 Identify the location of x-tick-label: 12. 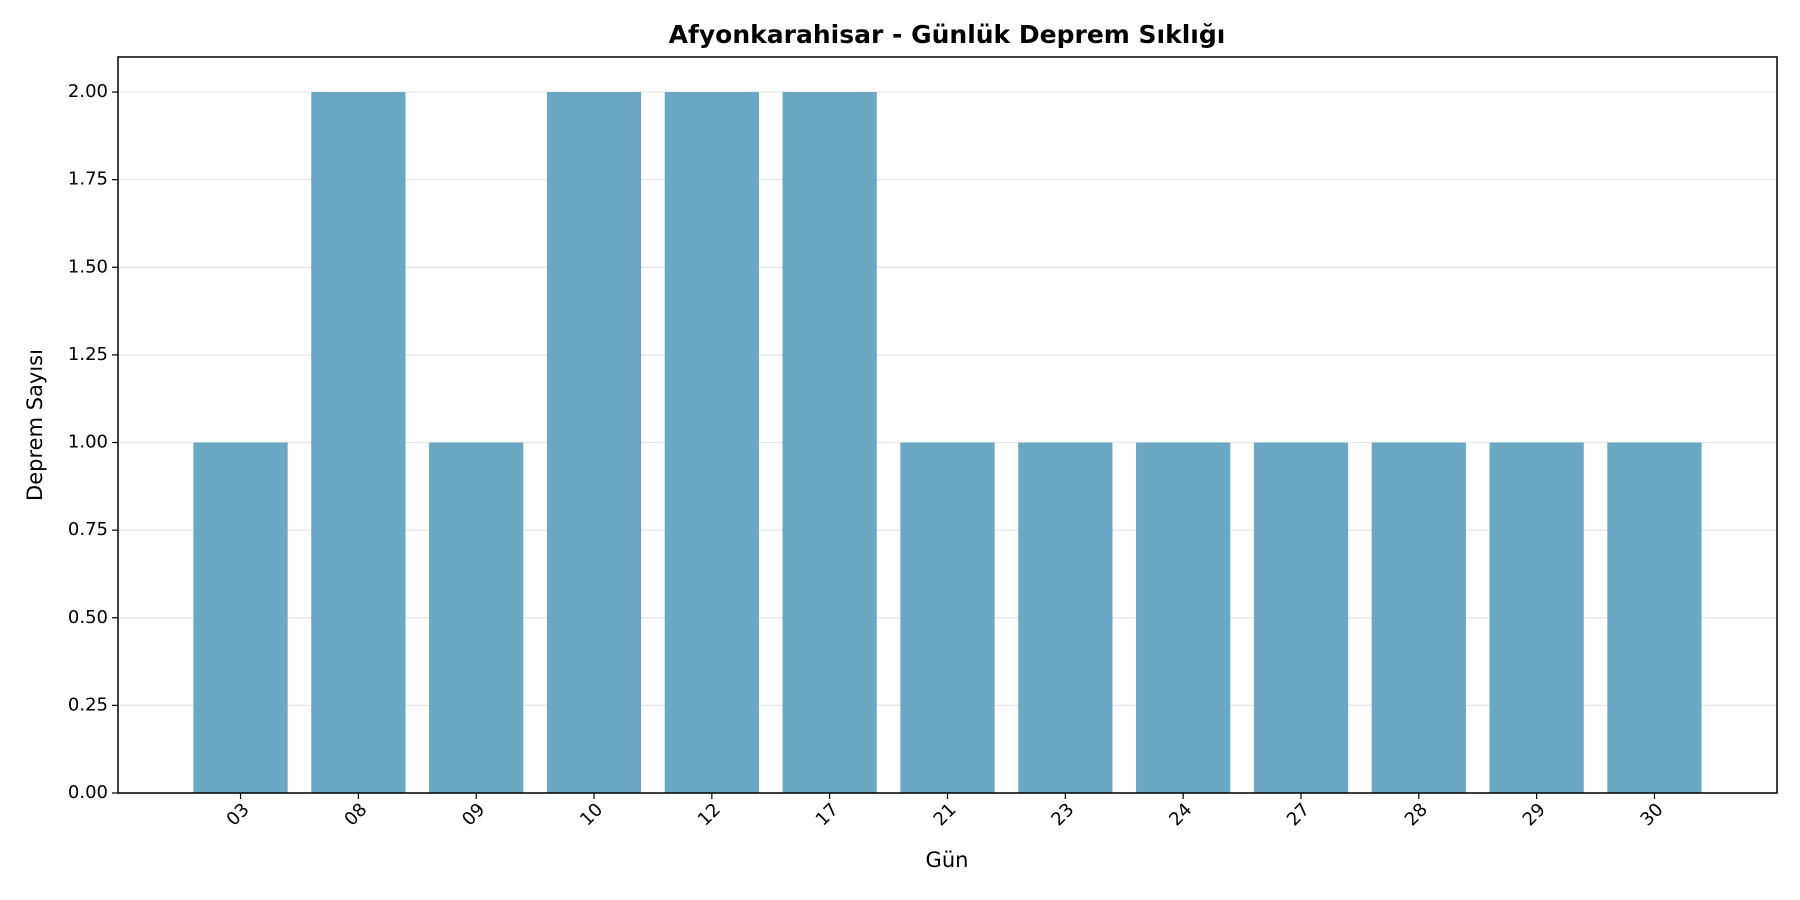
(709, 814).